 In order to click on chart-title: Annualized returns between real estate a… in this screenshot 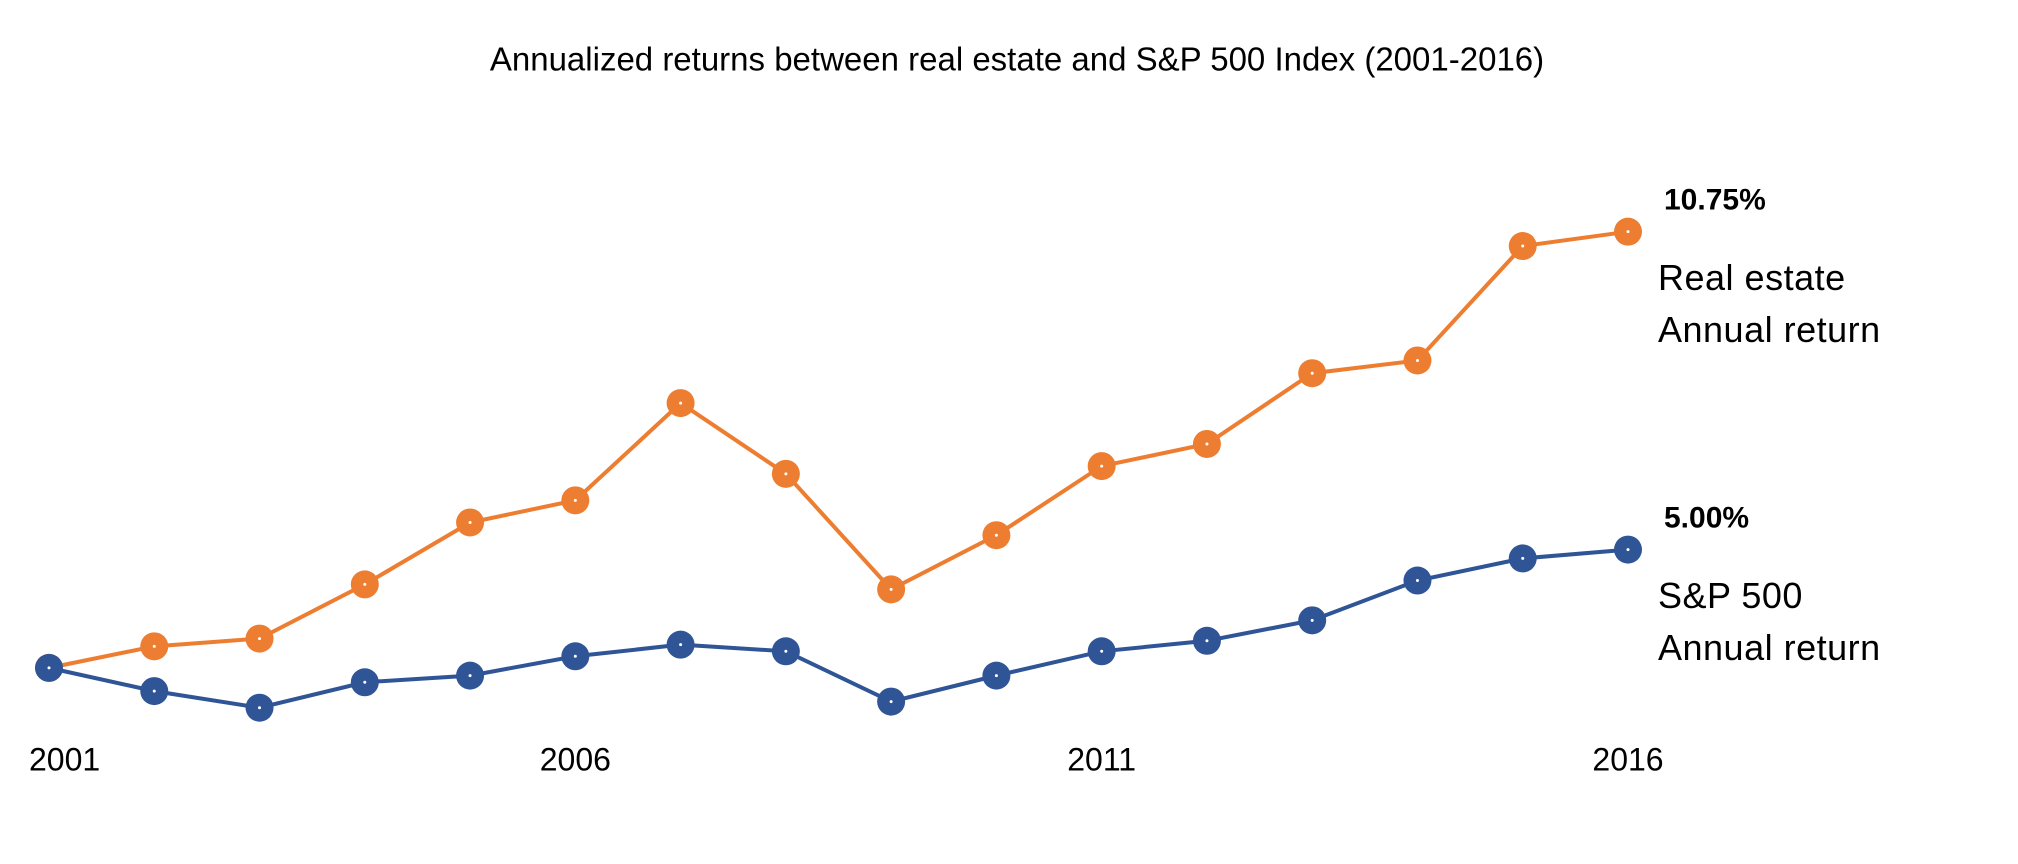, I will do `click(1017, 59)`.